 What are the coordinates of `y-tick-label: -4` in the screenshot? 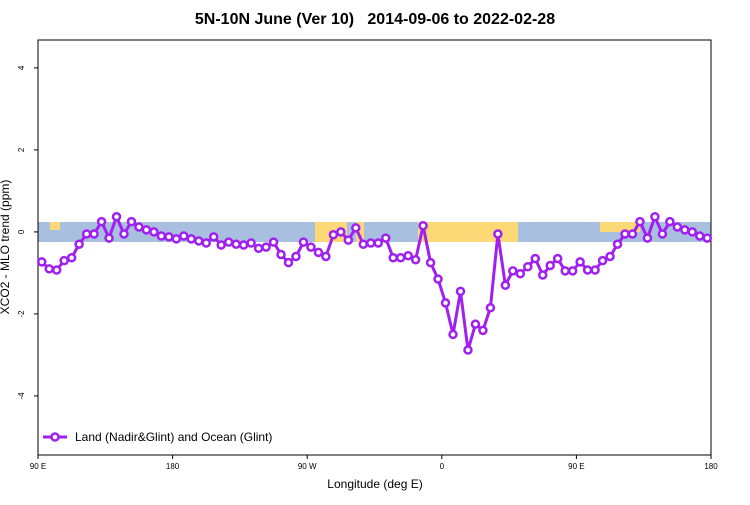 It's located at (21, 396).